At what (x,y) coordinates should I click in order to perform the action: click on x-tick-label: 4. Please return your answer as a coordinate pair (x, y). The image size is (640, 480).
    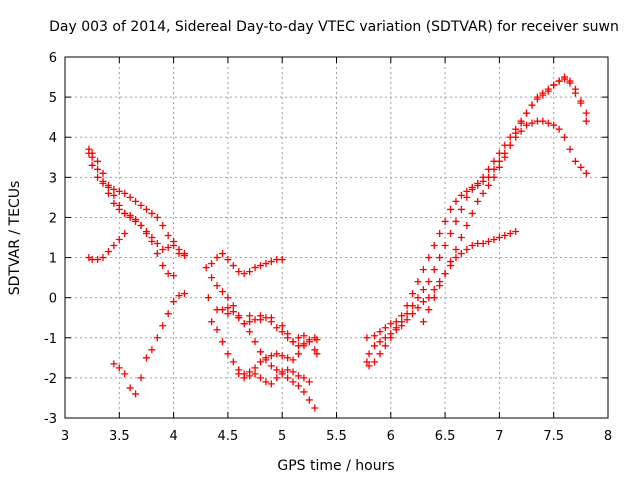
    Looking at the image, I should click on (173, 436).